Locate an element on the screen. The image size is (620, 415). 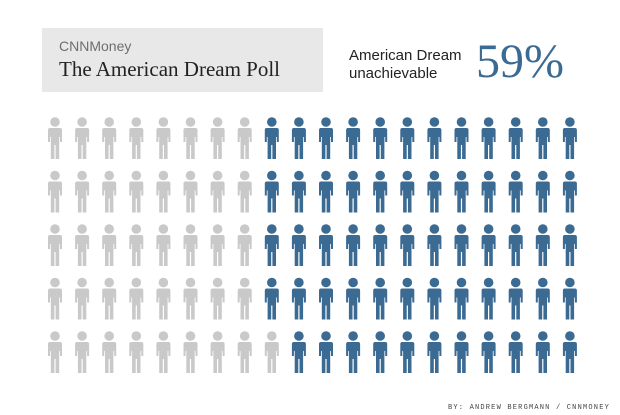
page-title: The American Dream Poll is located at coordinates (170, 69).